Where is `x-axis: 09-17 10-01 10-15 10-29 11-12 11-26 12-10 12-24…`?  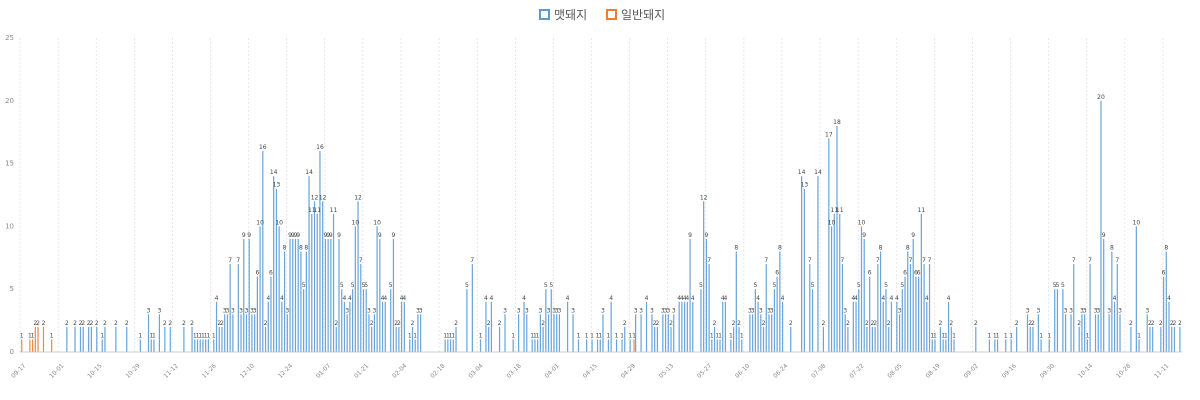
x-axis: 09-17 10-01 10-15 10-29 11-12 11-26 12-10 12-24… is located at coordinates (596, 365).